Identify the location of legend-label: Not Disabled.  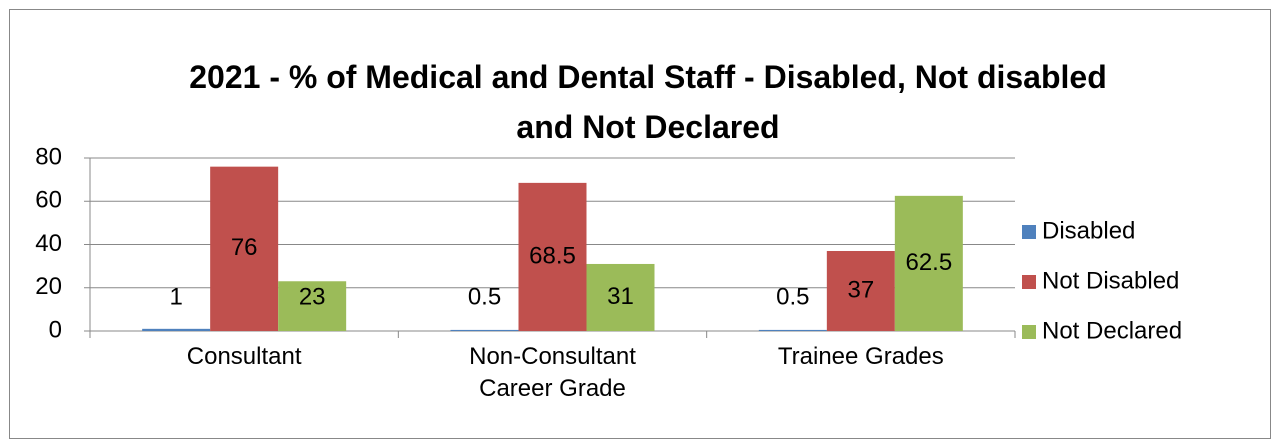
(1110, 280).